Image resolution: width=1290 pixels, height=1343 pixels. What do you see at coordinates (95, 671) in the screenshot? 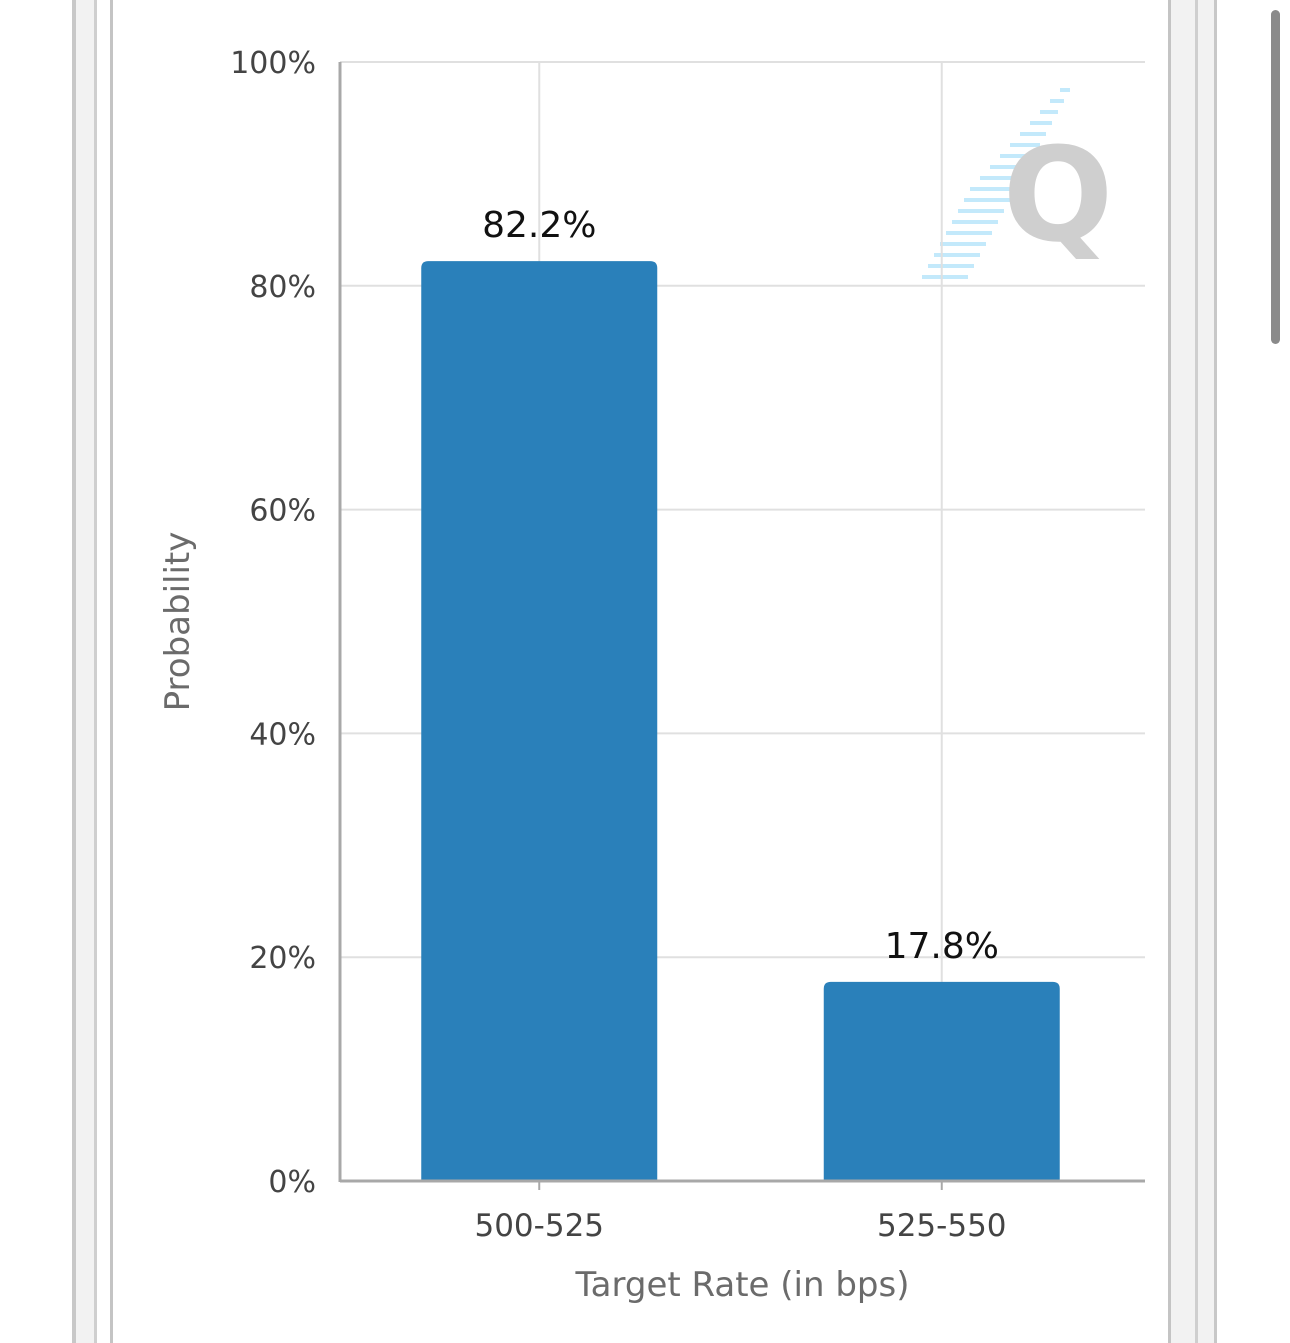
I see `frame-left-divider` at bounding box center [95, 671].